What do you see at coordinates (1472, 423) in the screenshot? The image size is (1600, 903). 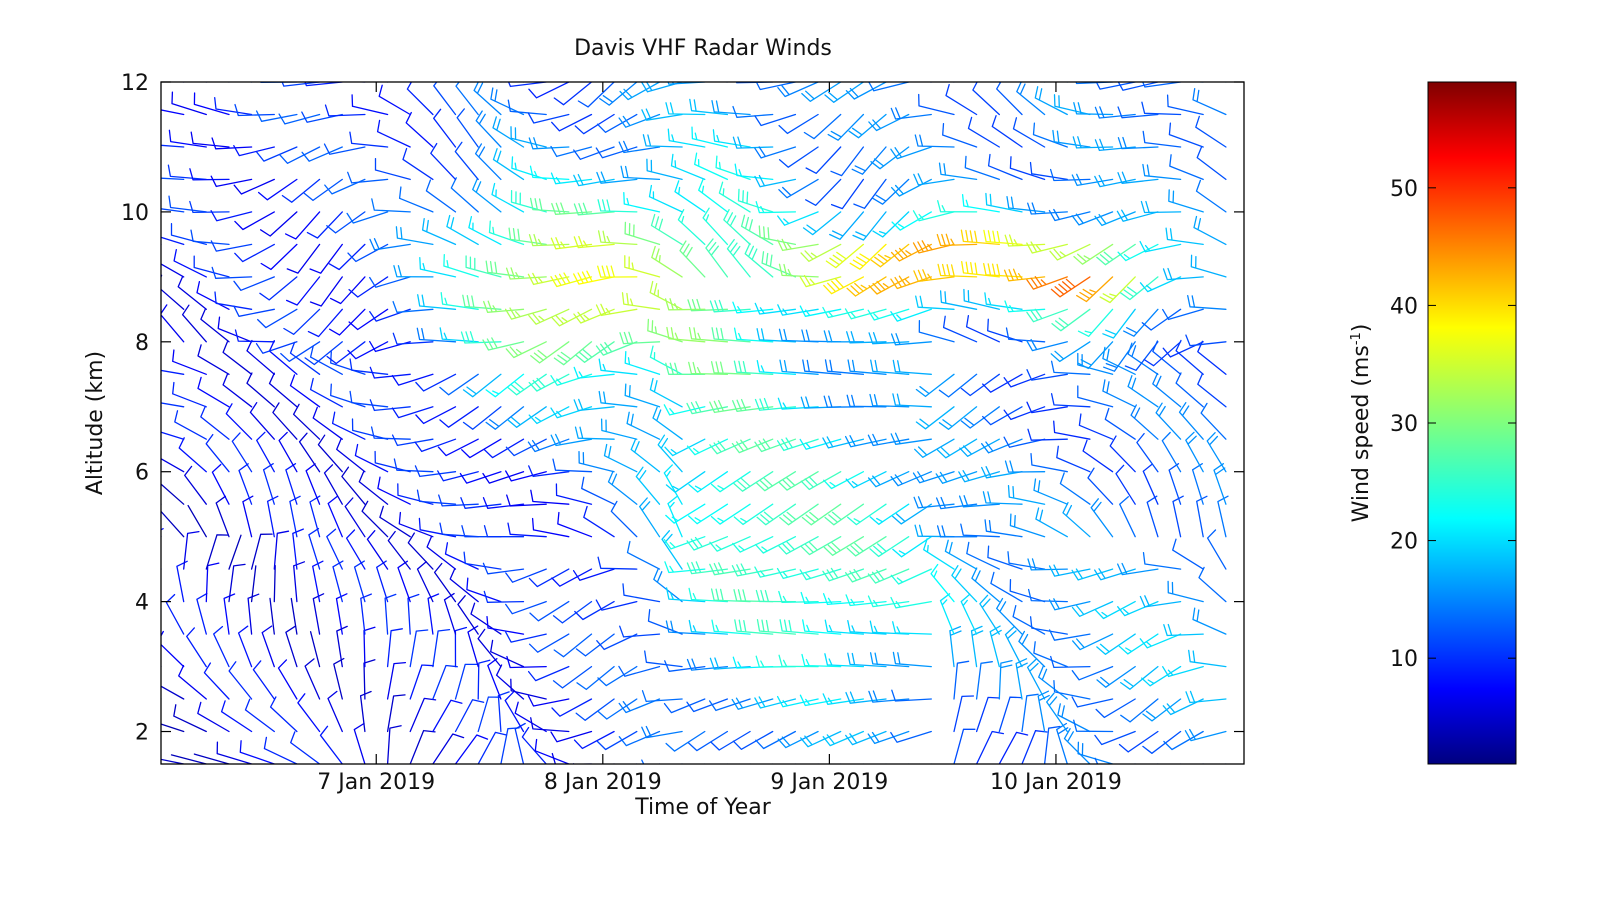 I see `colorbar` at bounding box center [1472, 423].